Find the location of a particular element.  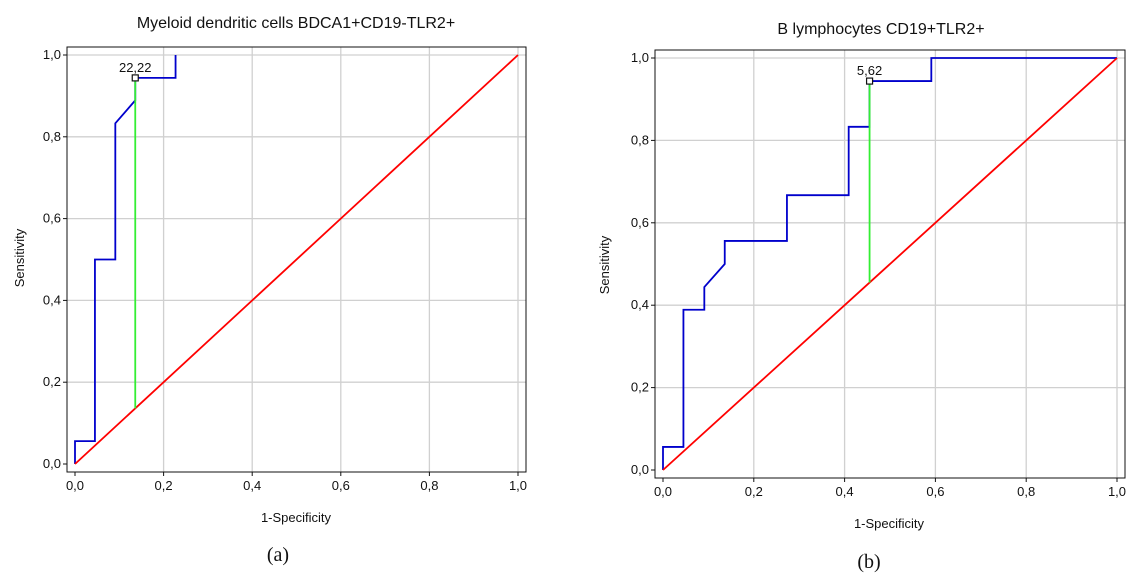

panel-caption: (a) is located at coordinates (278, 555).